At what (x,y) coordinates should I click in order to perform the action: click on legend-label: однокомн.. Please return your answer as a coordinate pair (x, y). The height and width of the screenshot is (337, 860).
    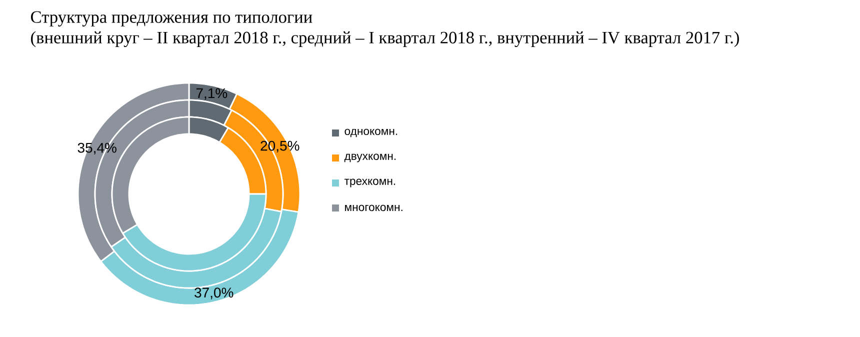
    Looking at the image, I should click on (371, 133).